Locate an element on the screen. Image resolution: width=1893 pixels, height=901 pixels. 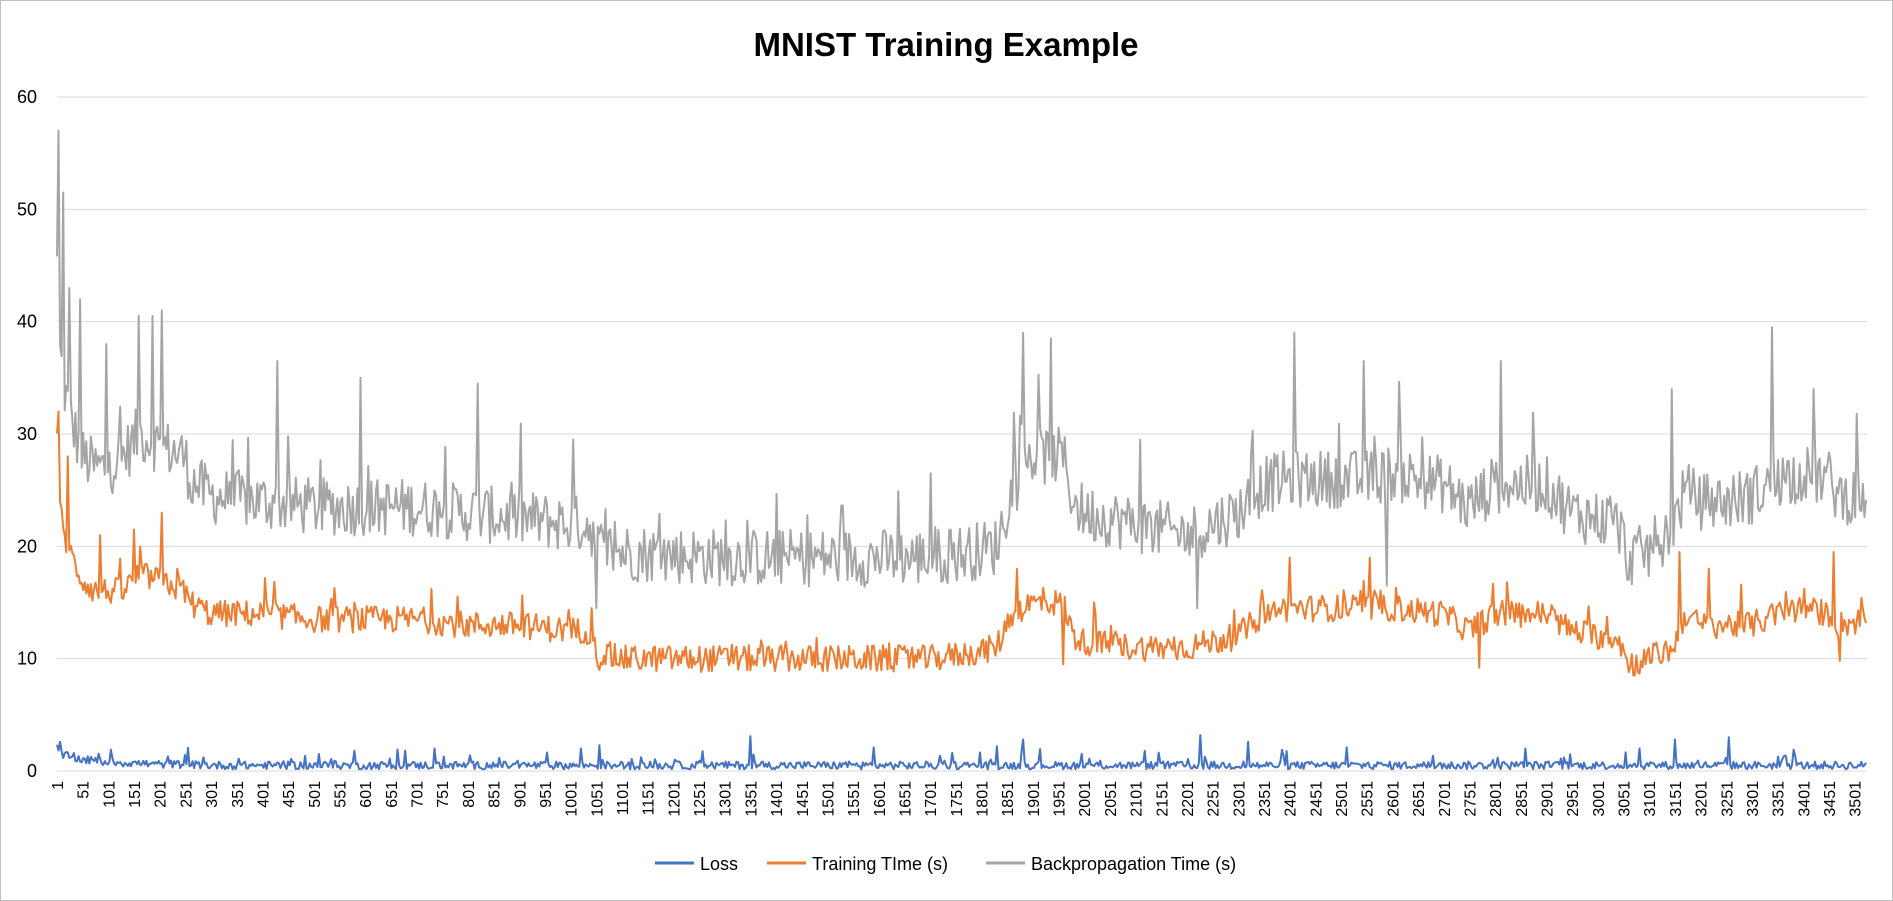
x-tick-label: 2151 is located at coordinates (1162, 799).